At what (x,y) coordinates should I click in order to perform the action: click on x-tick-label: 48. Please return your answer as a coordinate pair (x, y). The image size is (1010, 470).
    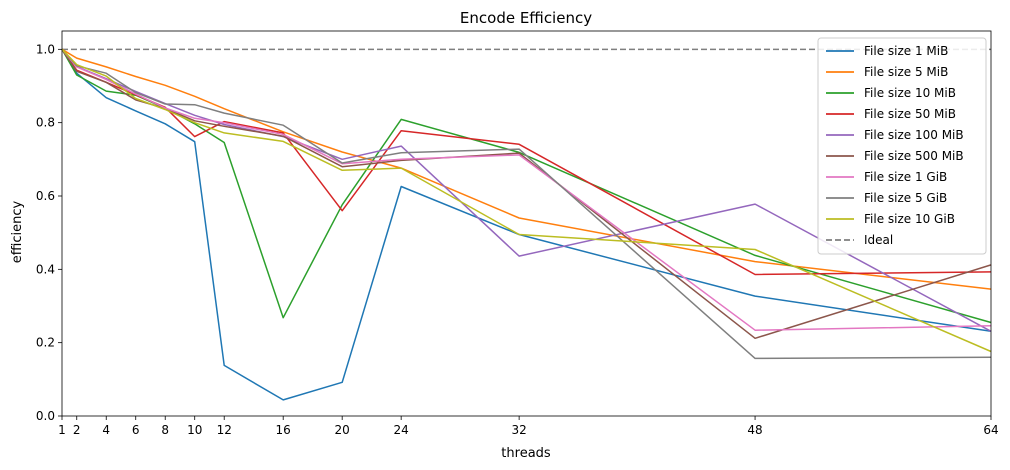
    Looking at the image, I should click on (754, 430).